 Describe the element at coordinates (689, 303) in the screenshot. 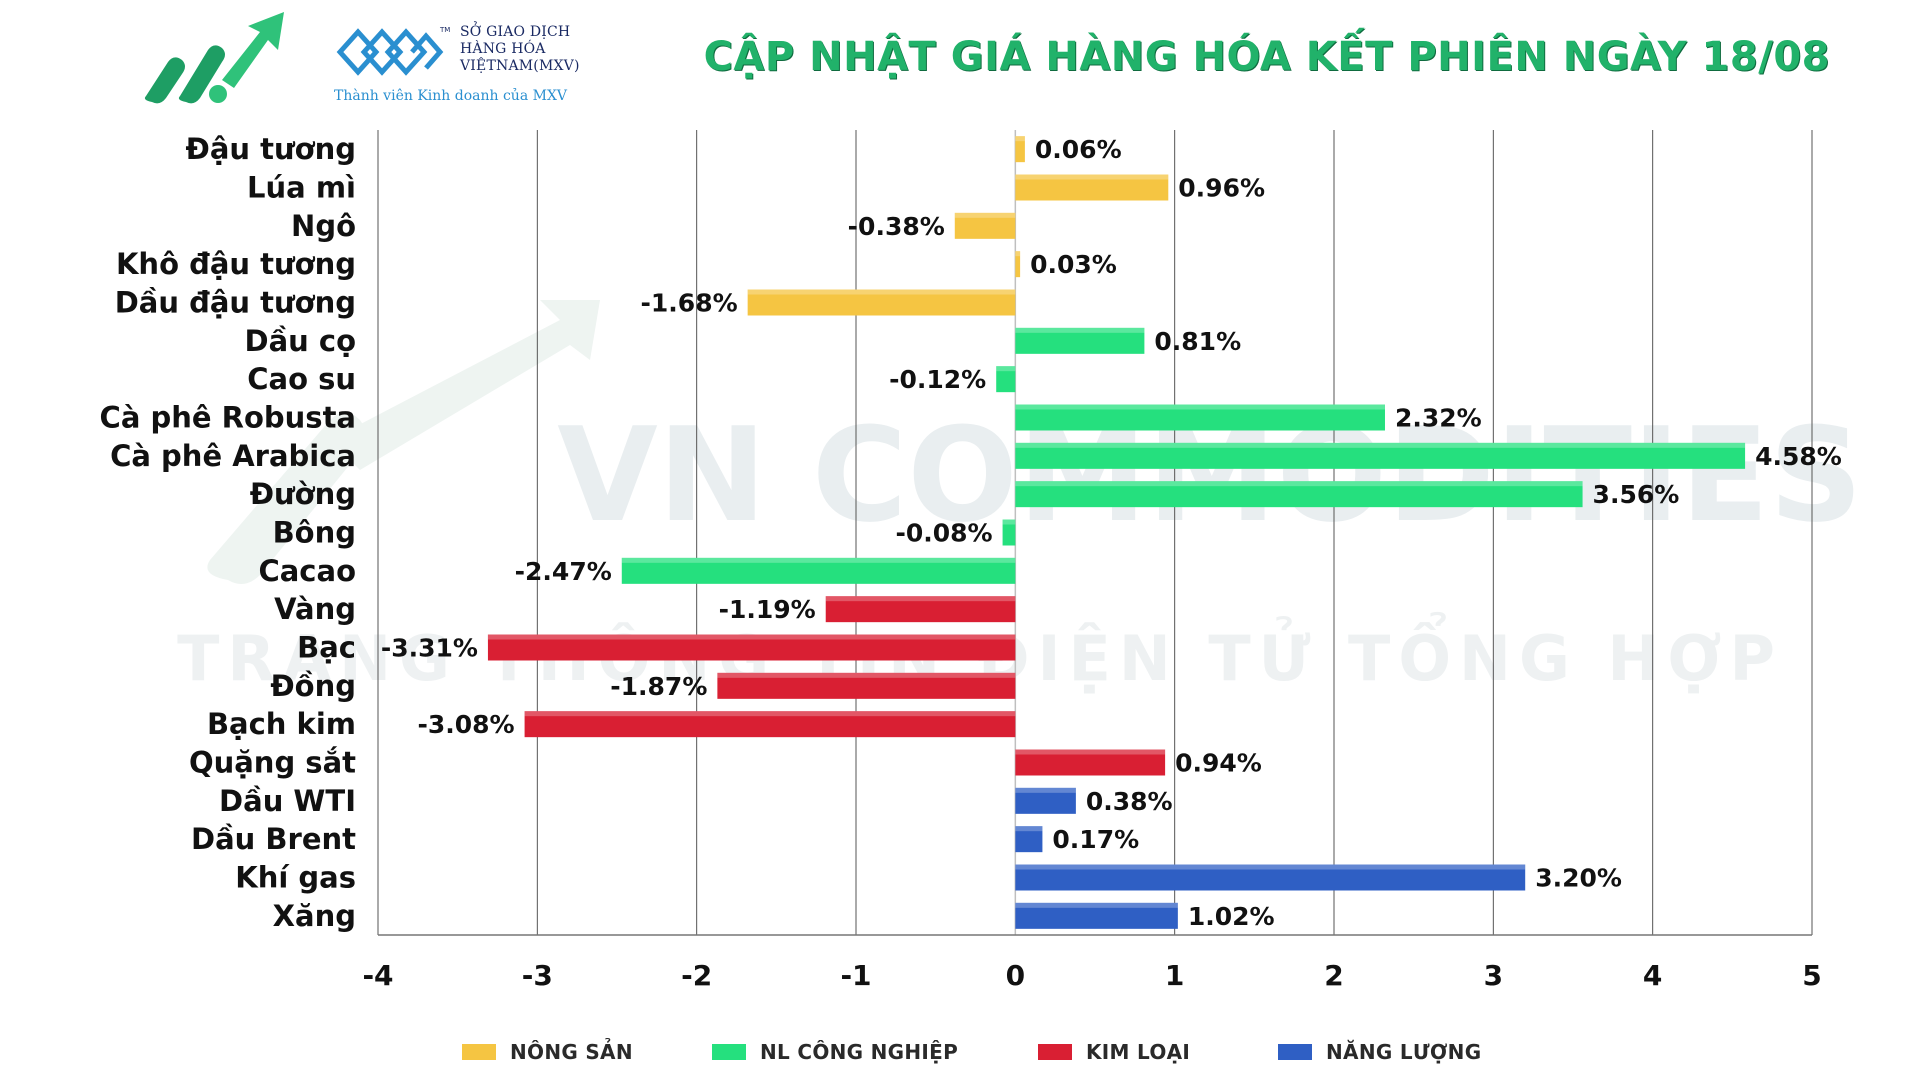

I see `value-label-4: -1.68%` at that location.